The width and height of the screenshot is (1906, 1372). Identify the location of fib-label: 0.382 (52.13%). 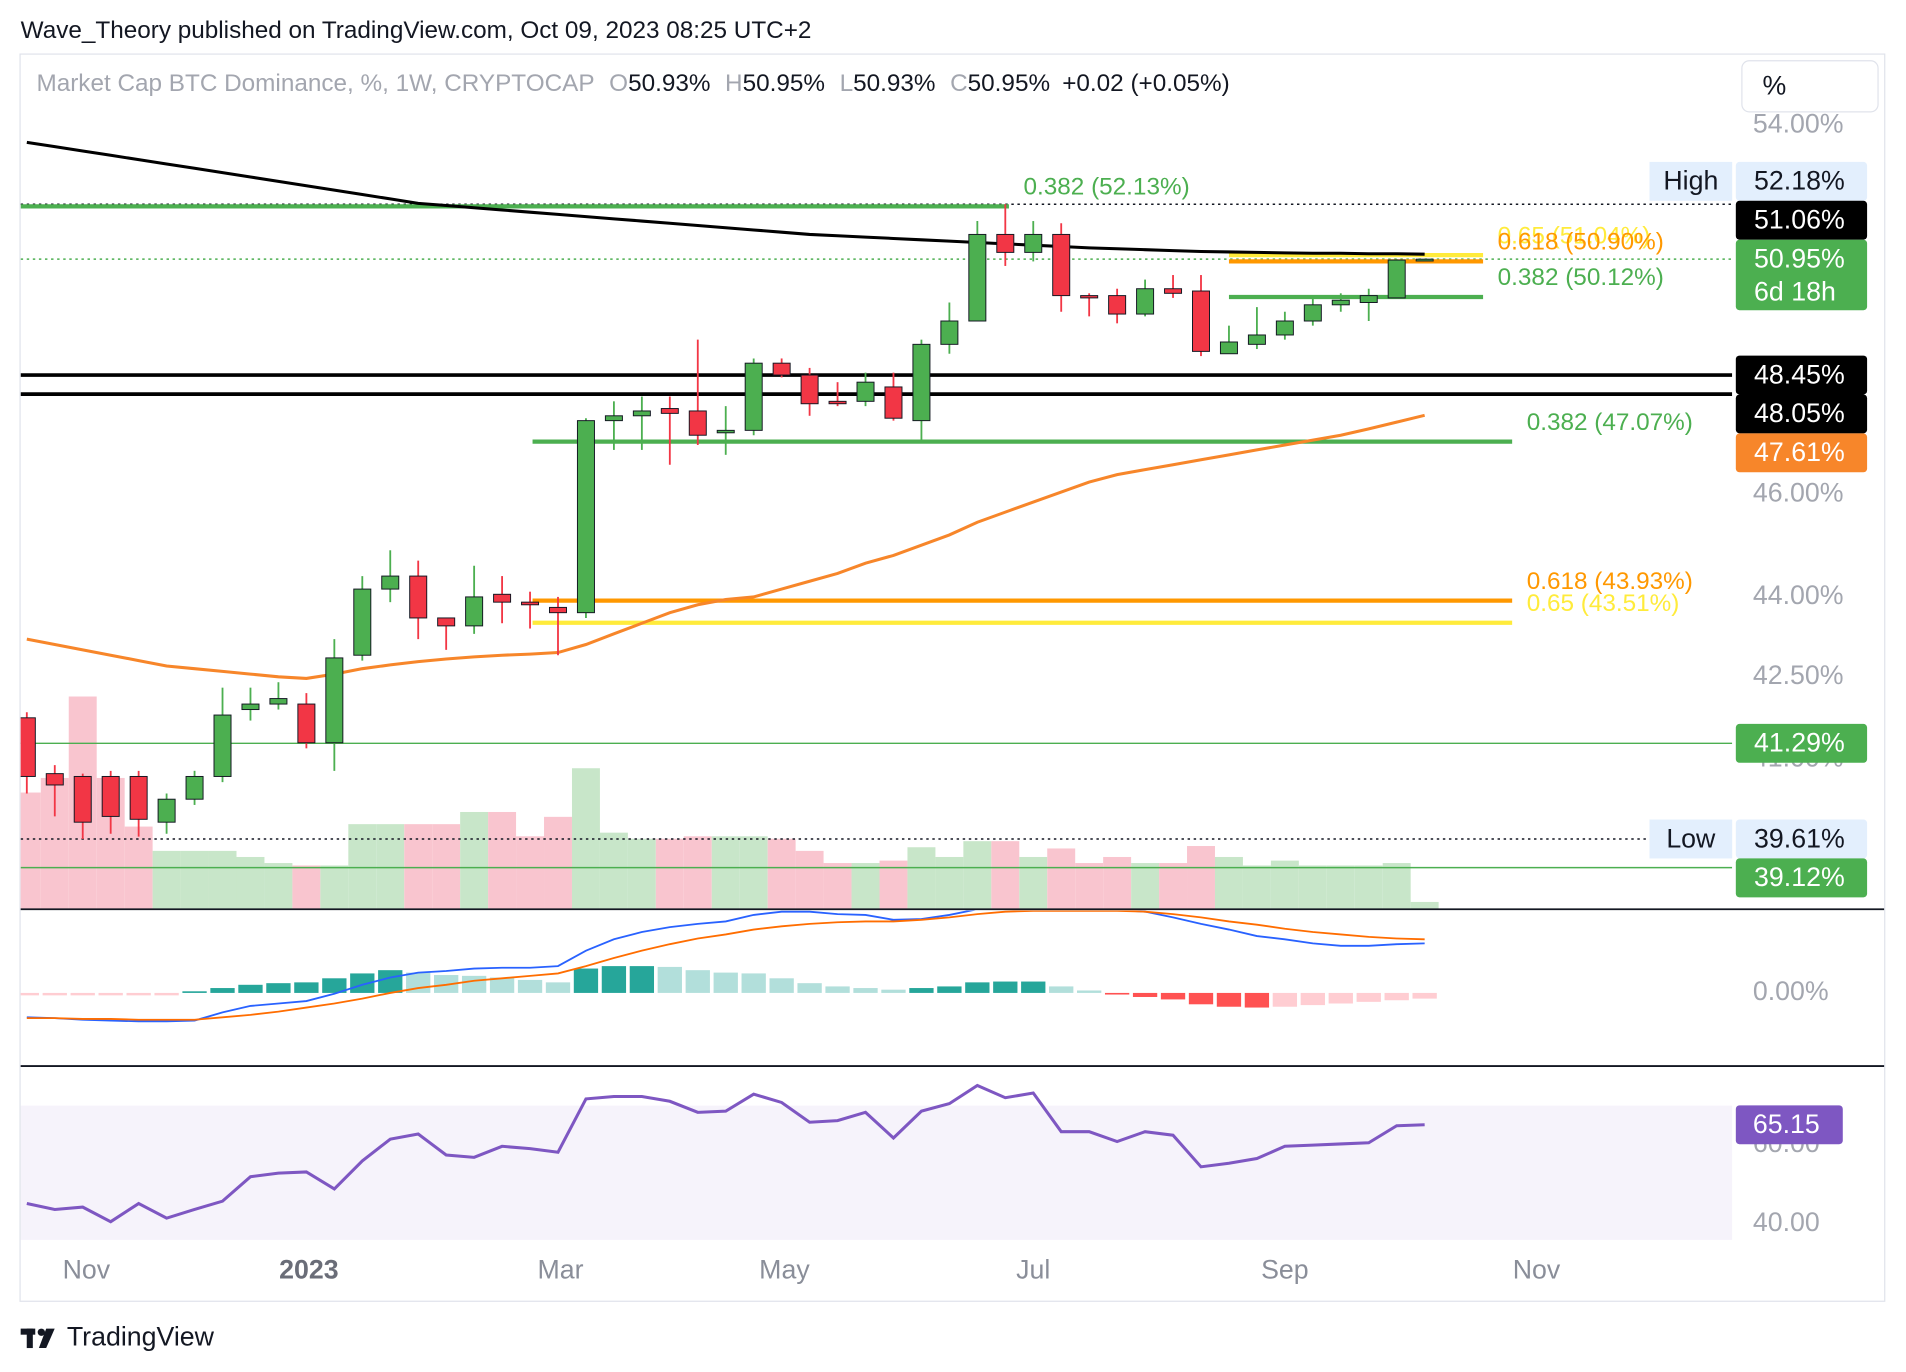
(1107, 187).